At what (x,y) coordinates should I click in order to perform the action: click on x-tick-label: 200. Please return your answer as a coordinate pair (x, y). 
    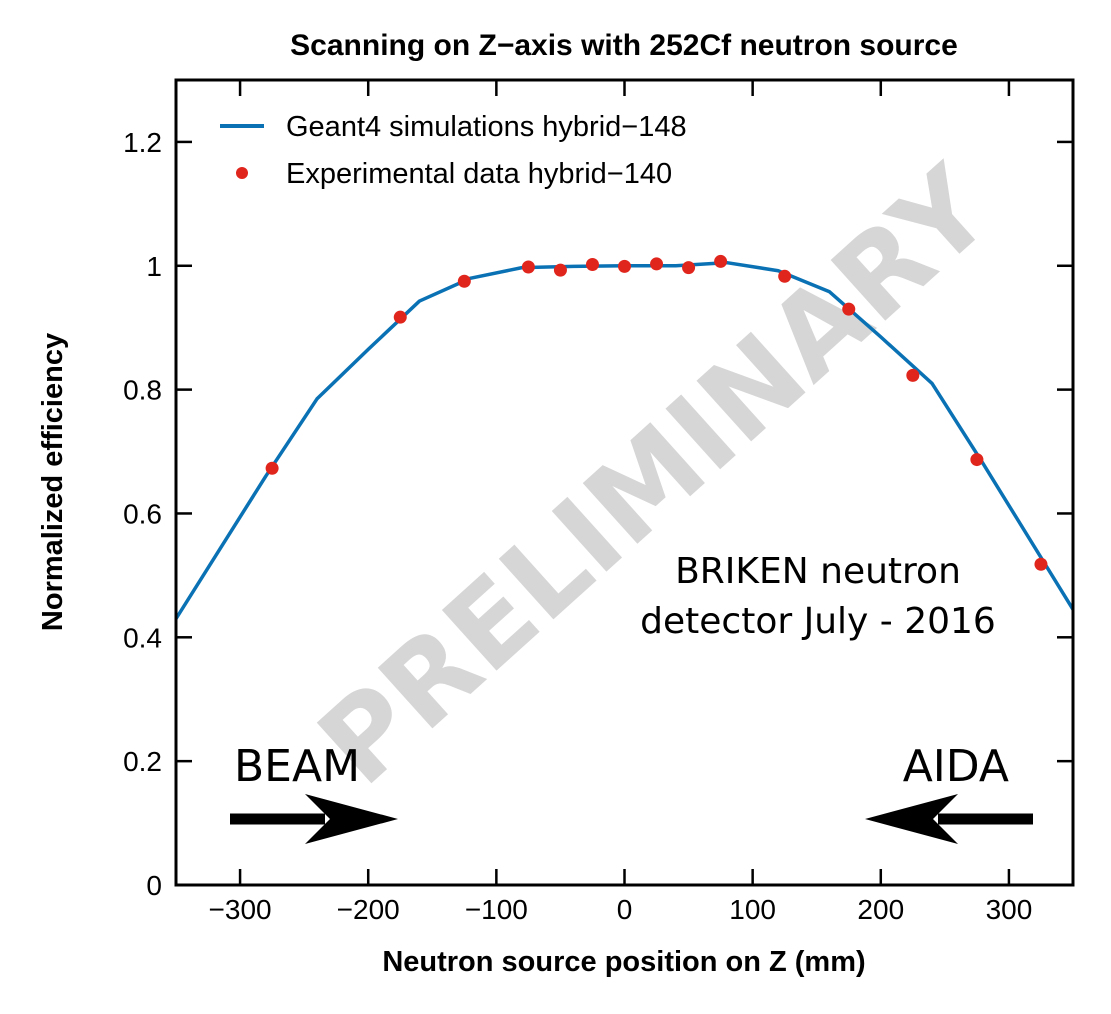
    Looking at the image, I should click on (880, 909).